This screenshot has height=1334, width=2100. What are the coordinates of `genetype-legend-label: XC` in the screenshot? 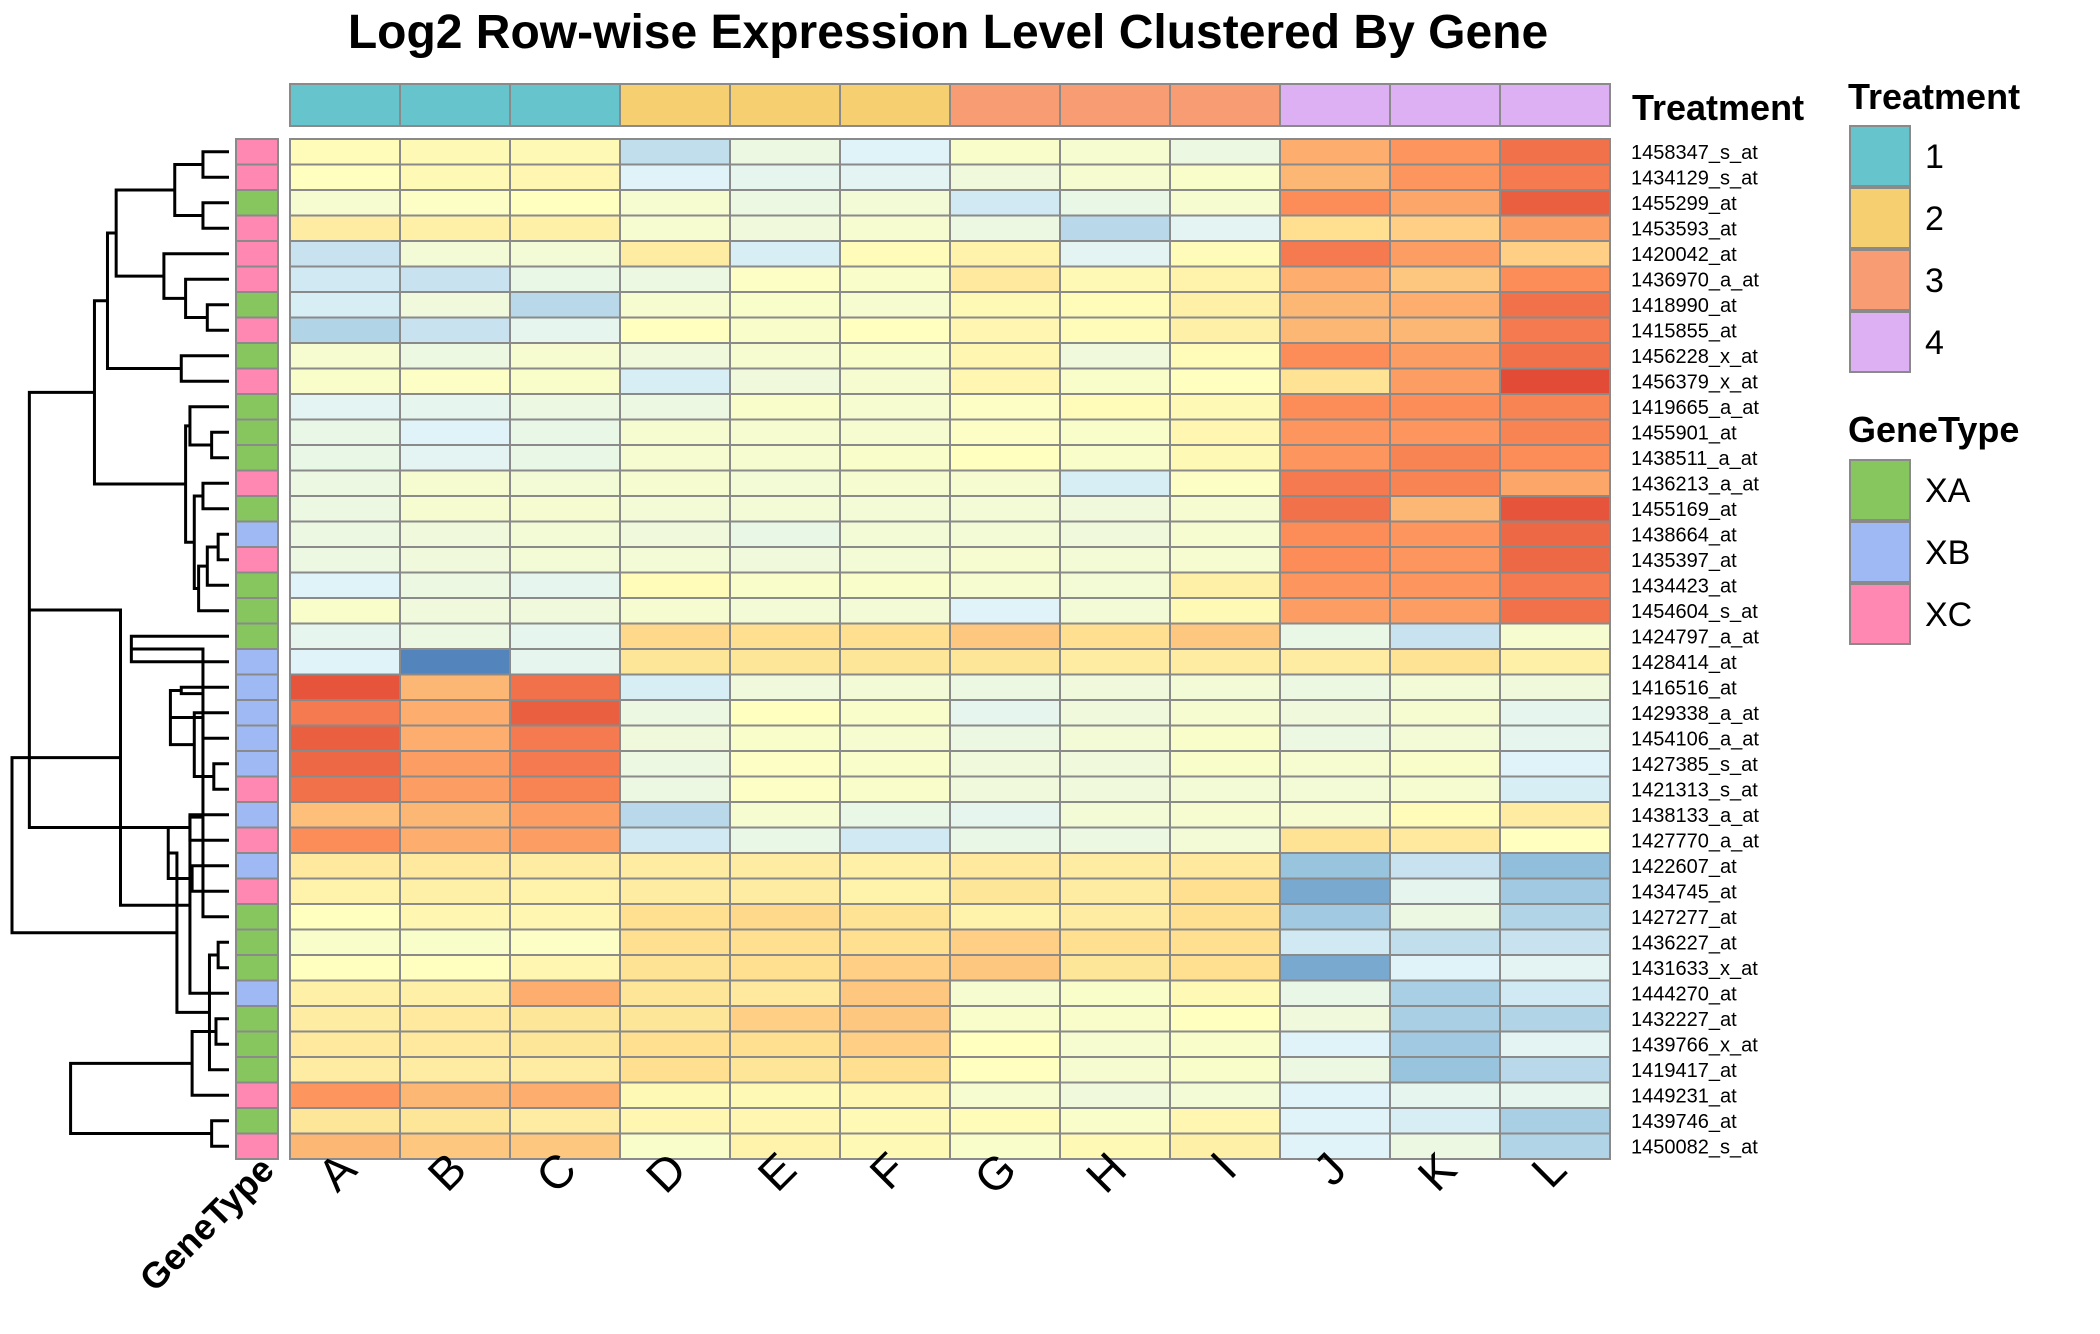 It's located at (1948, 615).